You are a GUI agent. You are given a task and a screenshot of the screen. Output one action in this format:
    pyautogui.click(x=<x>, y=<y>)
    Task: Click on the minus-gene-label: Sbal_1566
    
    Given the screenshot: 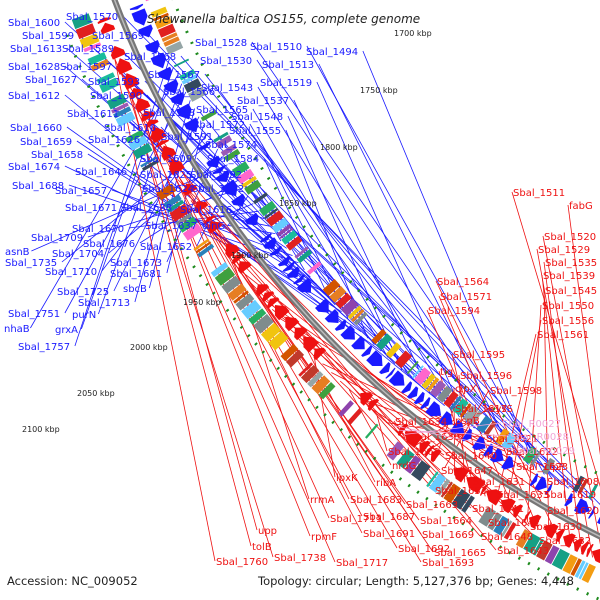 What is the action you would take?
    pyautogui.click(x=189, y=92)
    